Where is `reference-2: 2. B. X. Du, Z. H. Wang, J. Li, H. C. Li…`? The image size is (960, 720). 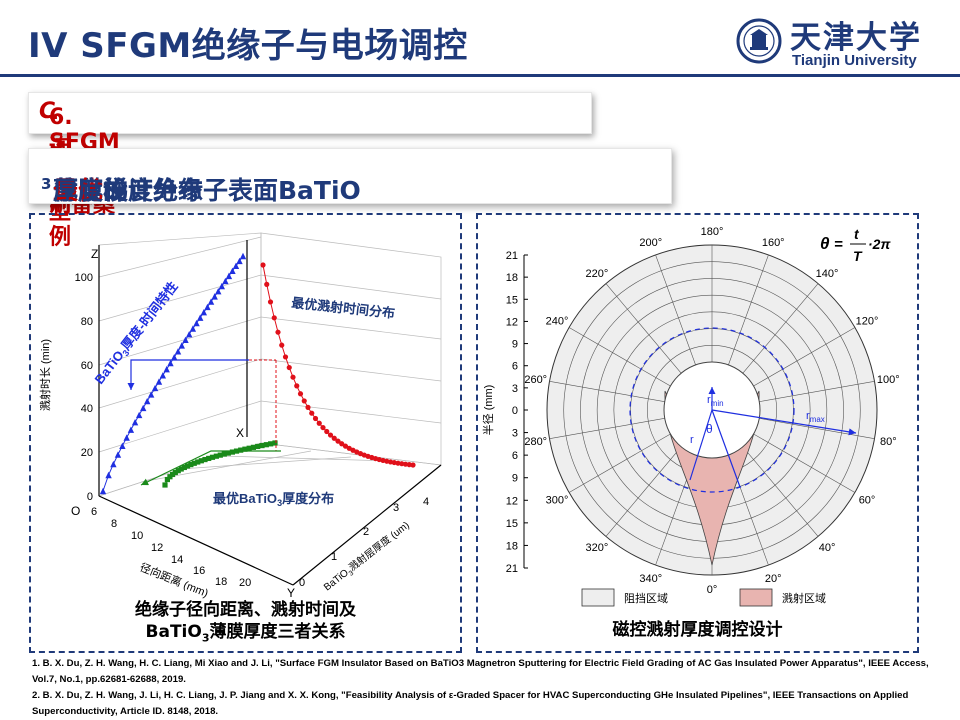
reference-2: 2. B. X. Du, Z. H. Wang, J. Li, H. C. Li… is located at coordinates (470, 703).